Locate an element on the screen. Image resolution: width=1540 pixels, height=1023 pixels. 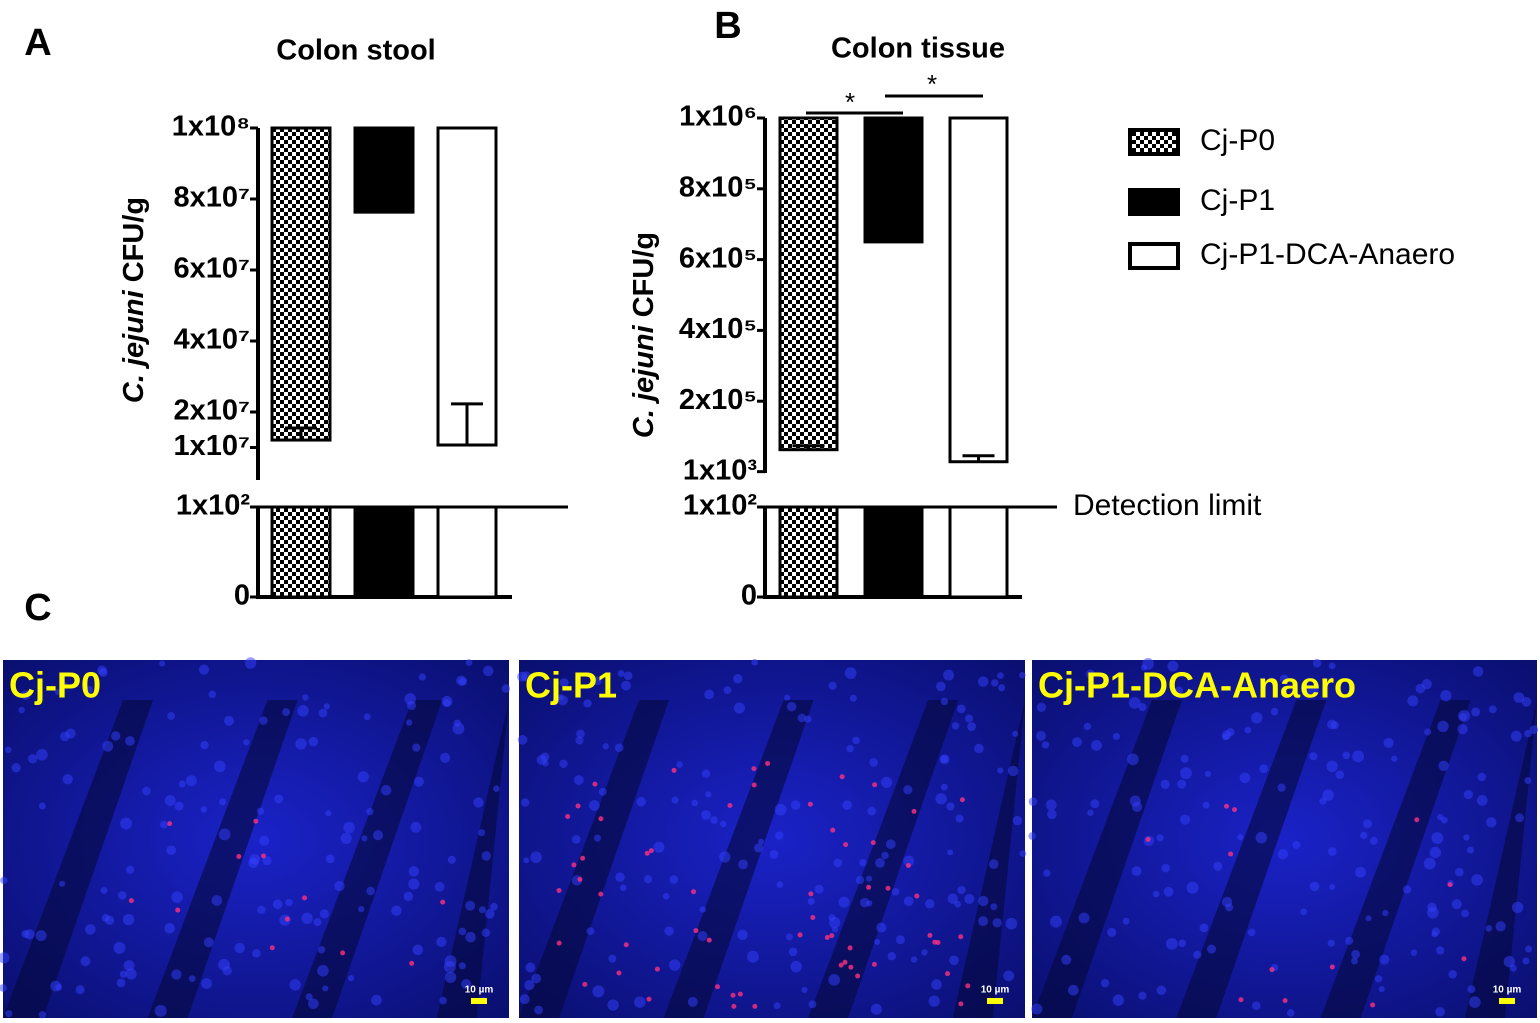
y-tick-label: 1x10⁷ is located at coordinates (212, 446).